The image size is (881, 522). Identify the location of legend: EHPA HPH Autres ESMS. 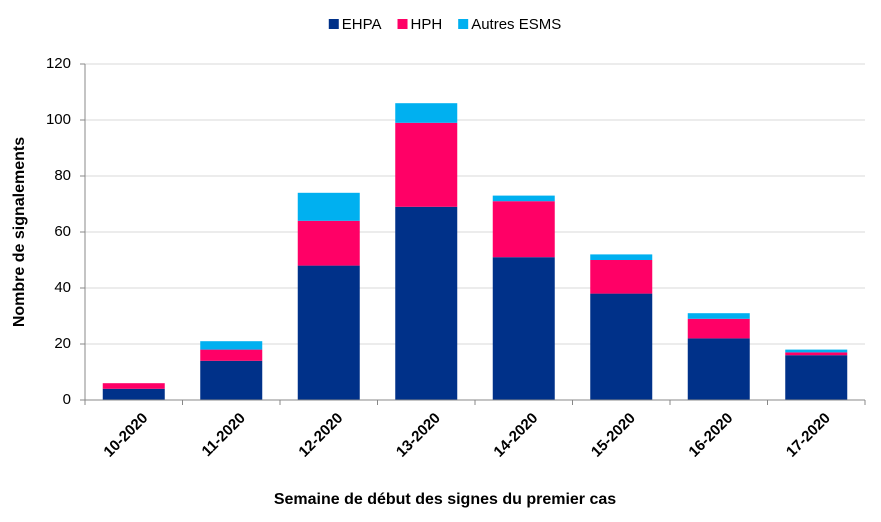
(444, 24).